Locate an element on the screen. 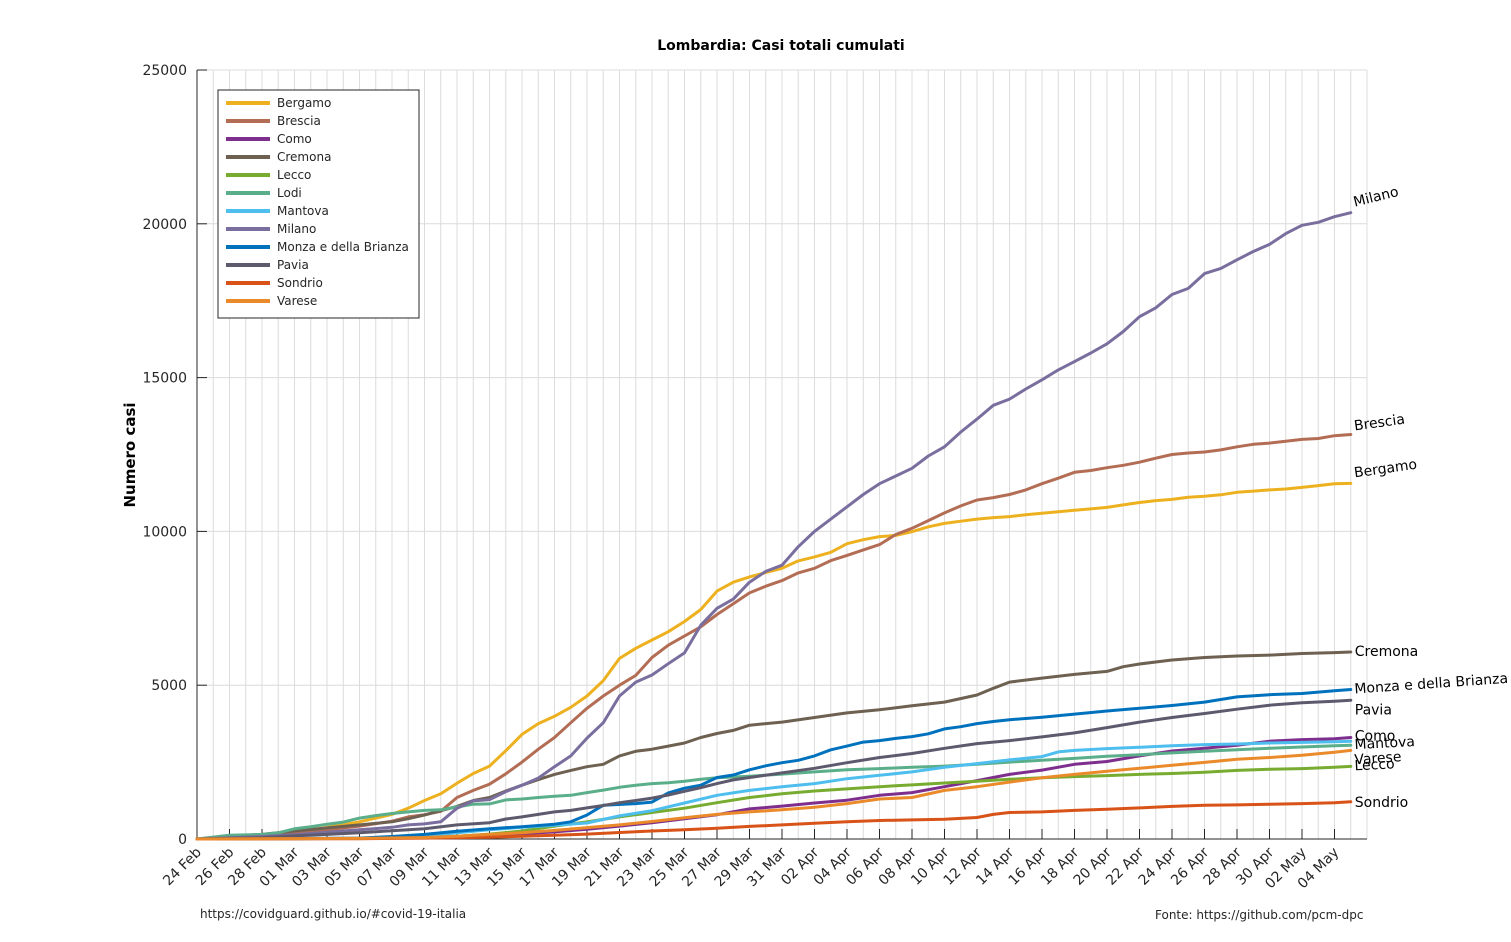 The height and width of the screenshot is (942, 1511). series-line-monza-e-della-brianza is located at coordinates (774, 764).